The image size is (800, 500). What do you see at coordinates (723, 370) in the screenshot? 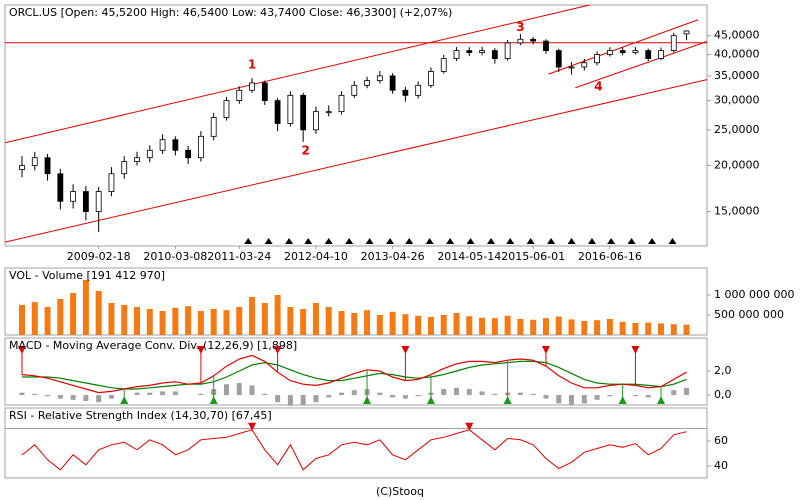
I see `y-tick-label: 2,0` at bounding box center [723, 370].